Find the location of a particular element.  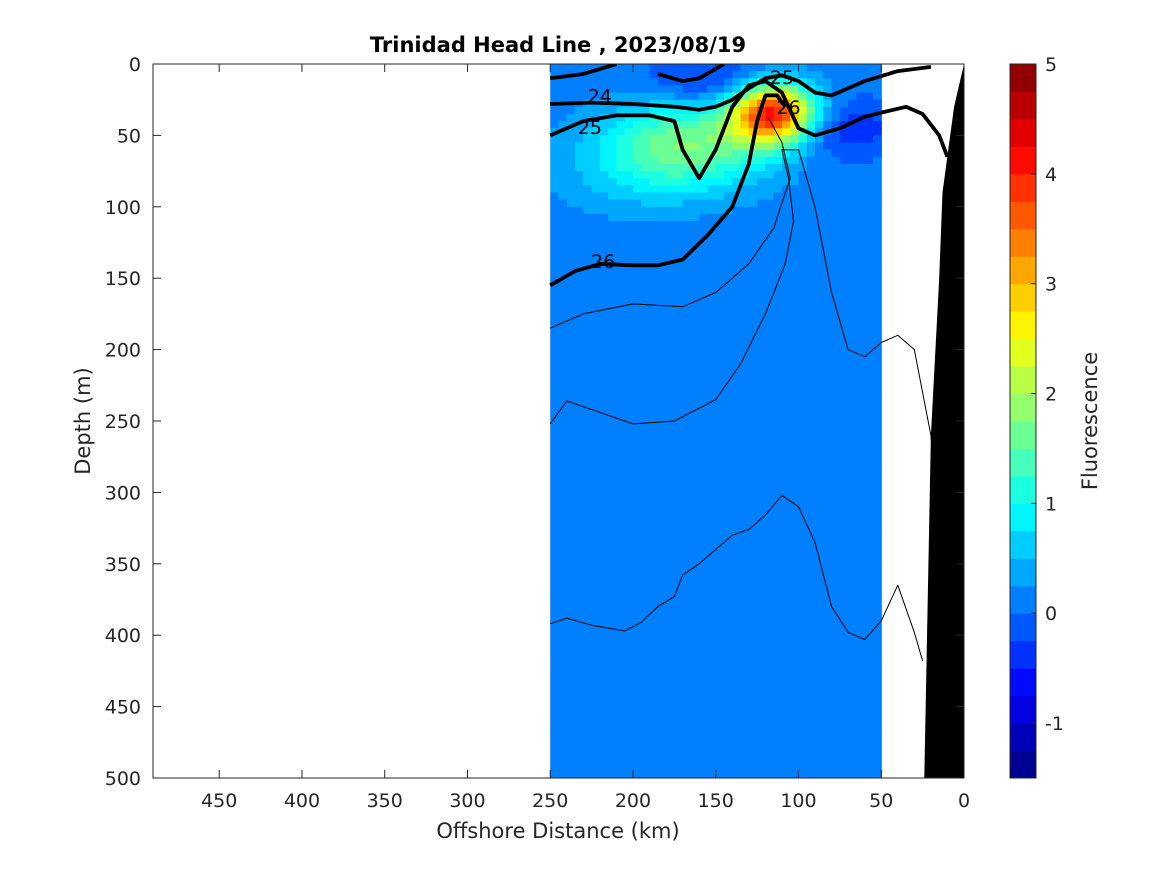

colorbar-swatch is located at coordinates (1023, 764).